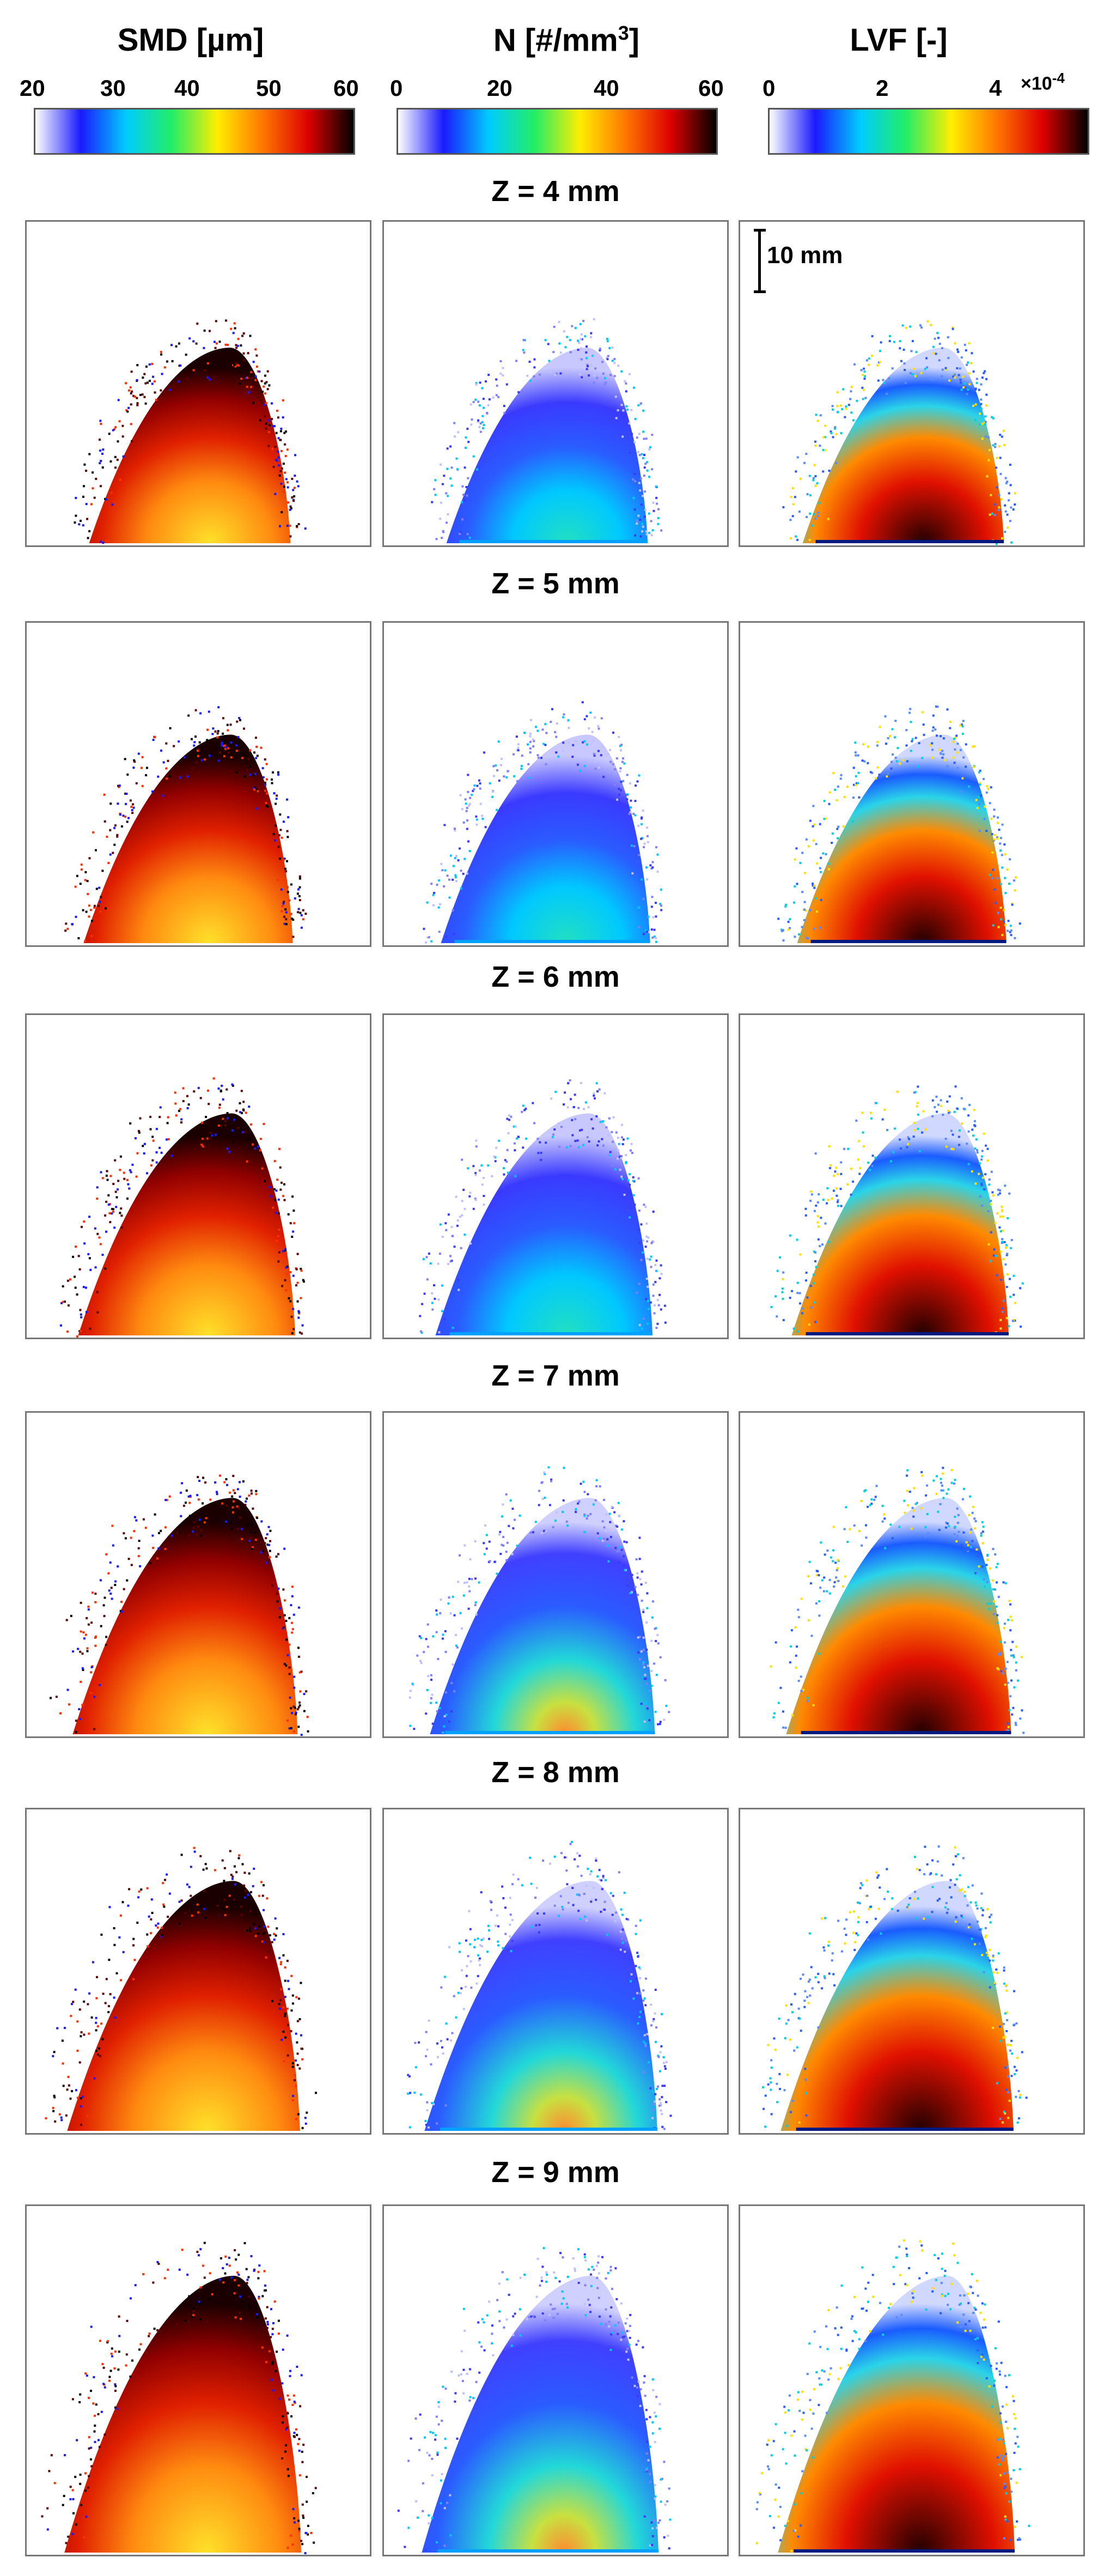 Image resolution: width=1110 pixels, height=2576 pixels. I want to click on n-title-end: ], so click(634, 40).